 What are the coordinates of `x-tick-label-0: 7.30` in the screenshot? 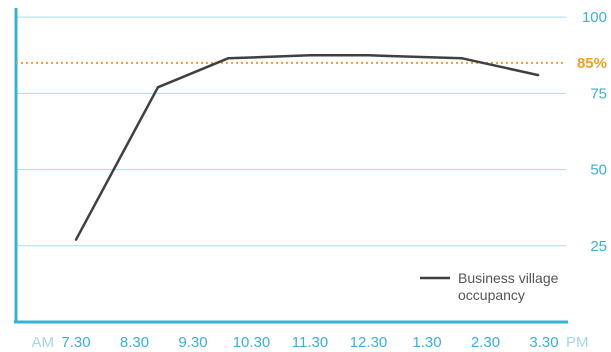 It's located at (75, 342).